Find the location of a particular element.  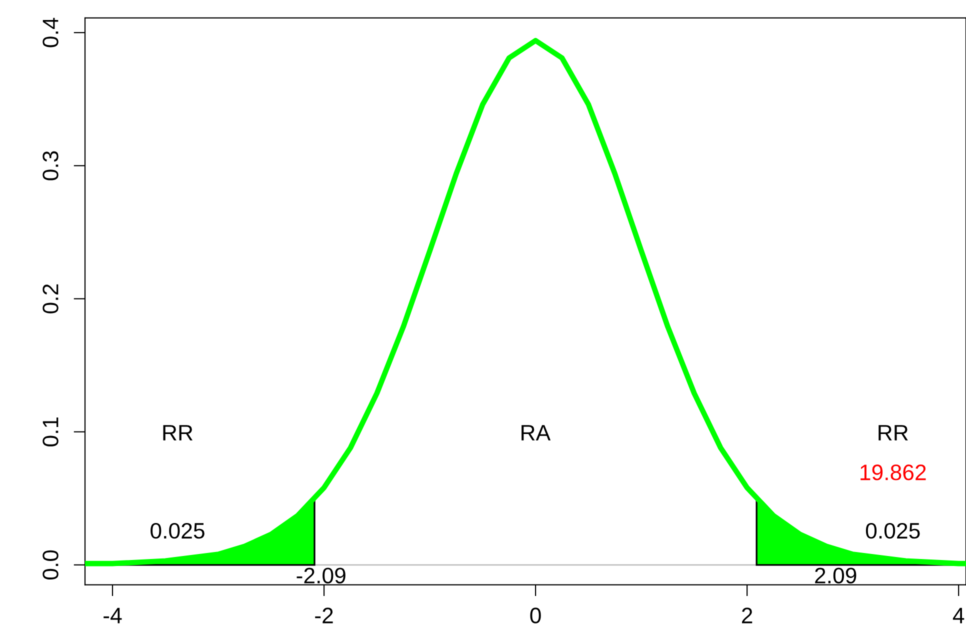

y-tick-label: 0.4 is located at coordinates (50, 33).